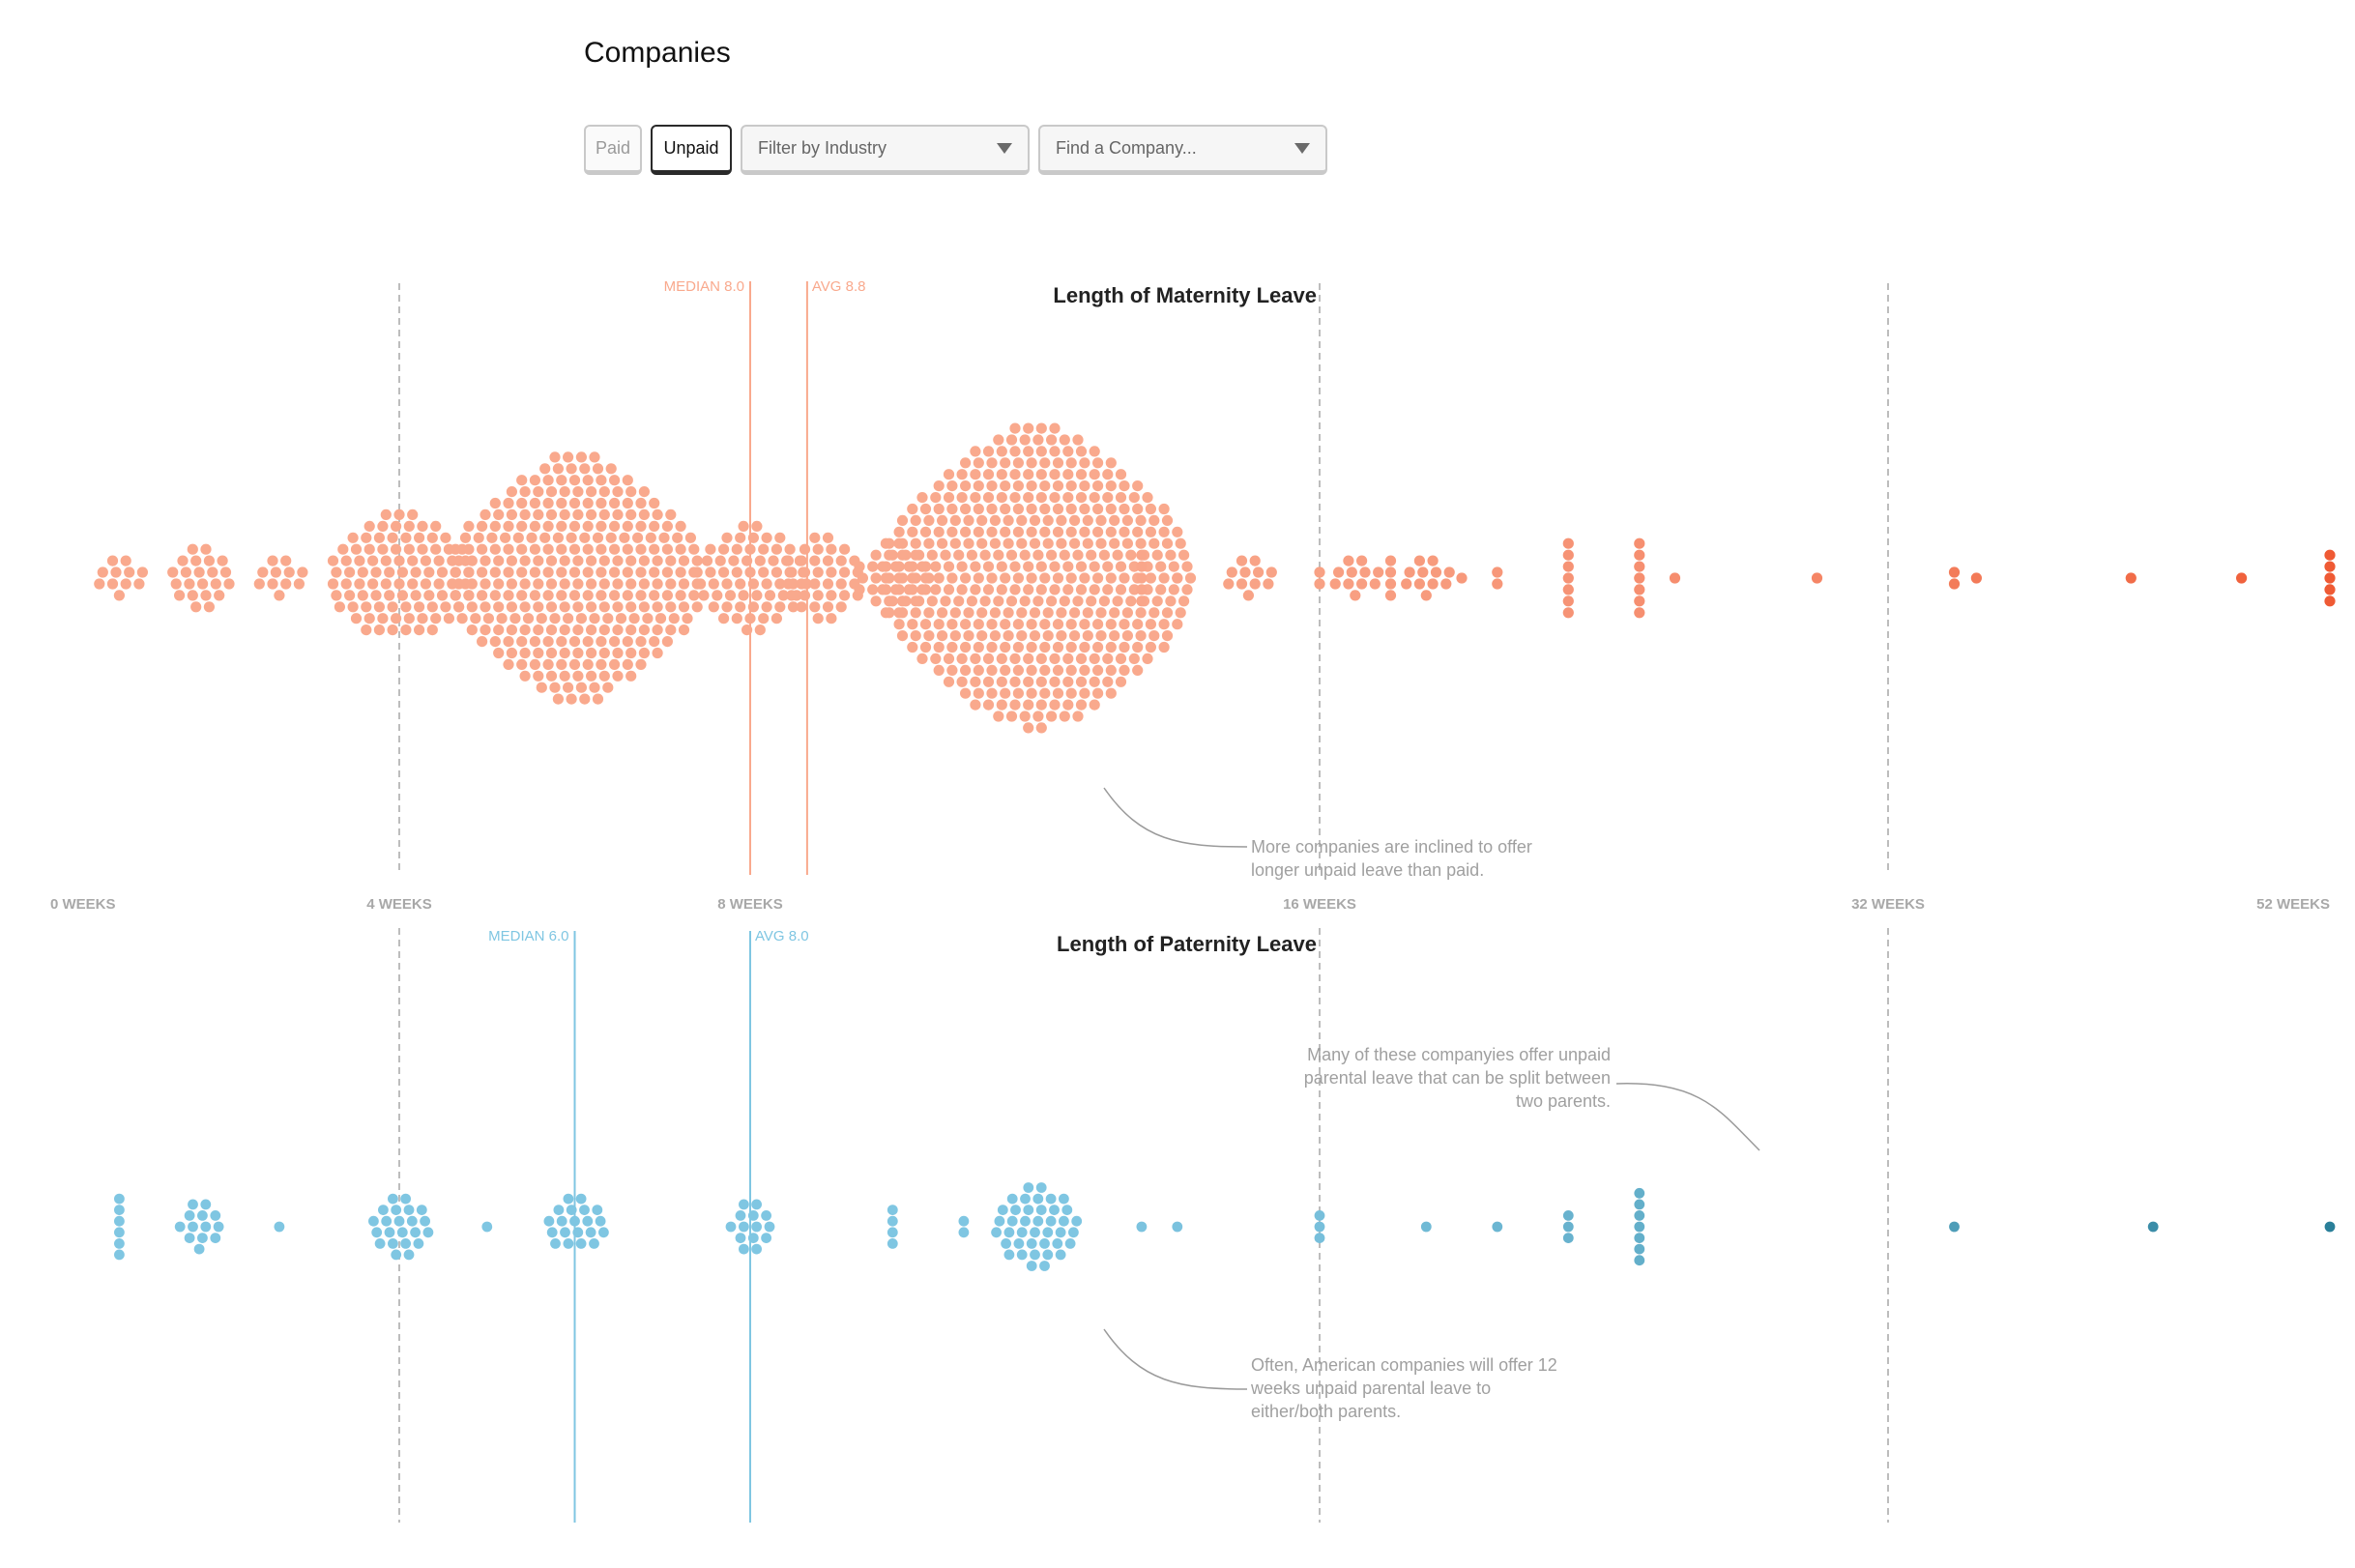 The height and width of the screenshot is (1568, 2355). I want to click on paternity-chart-title: Length of Paternity Leave, so click(1187, 944).